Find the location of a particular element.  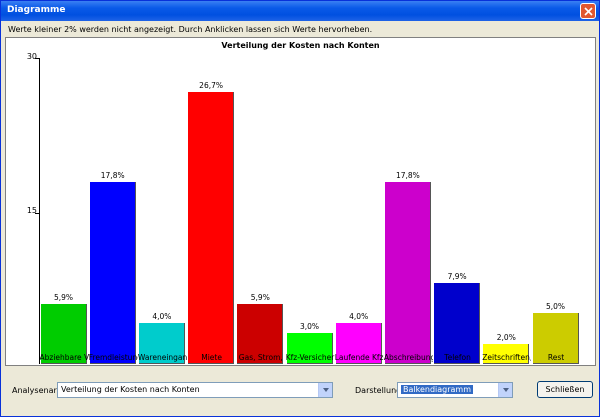

darstellung-select: Balkendiagramm is located at coordinates (455, 390).